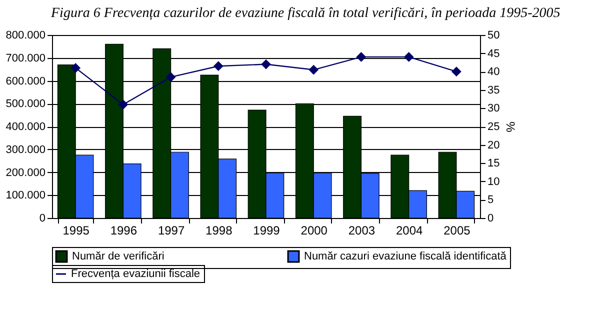 The width and height of the screenshot is (601, 330). Describe the element at coordinates (124, 231) in the screenshot. I see `x-tick-label: 1996` at that location.